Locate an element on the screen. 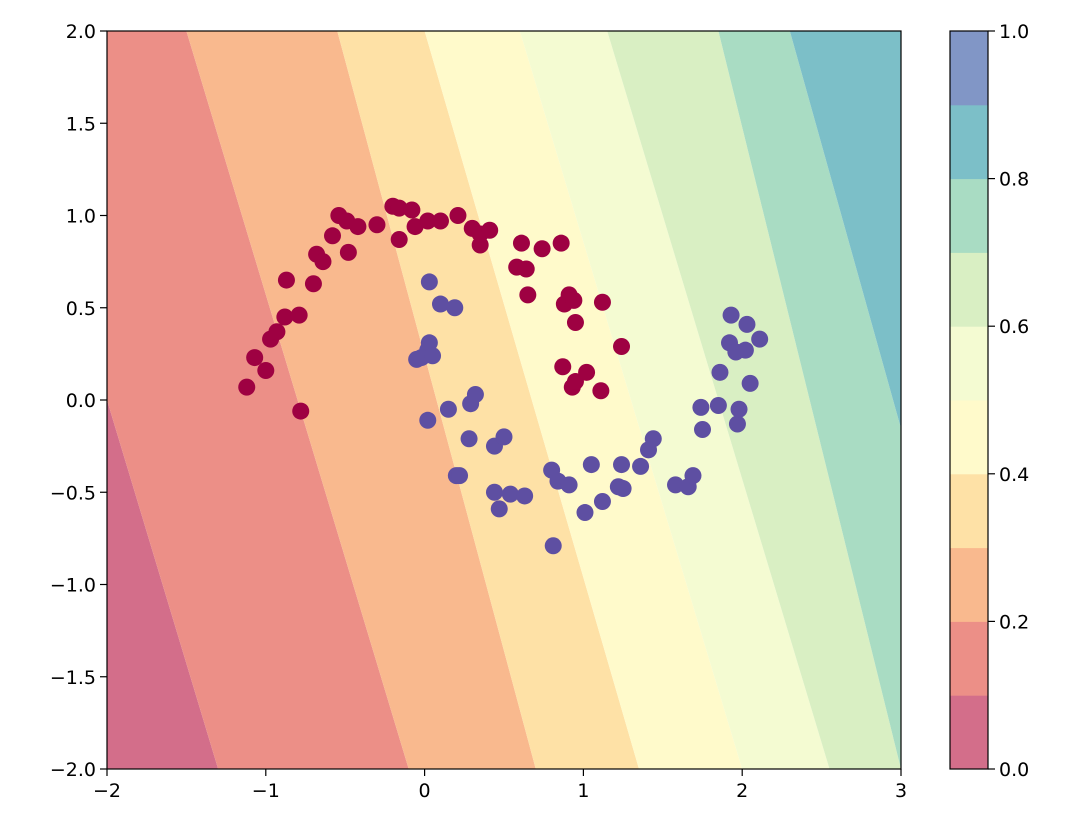 The image size is (1070, 837). x-tick-label: 0 is located at coordinates (425, 791).